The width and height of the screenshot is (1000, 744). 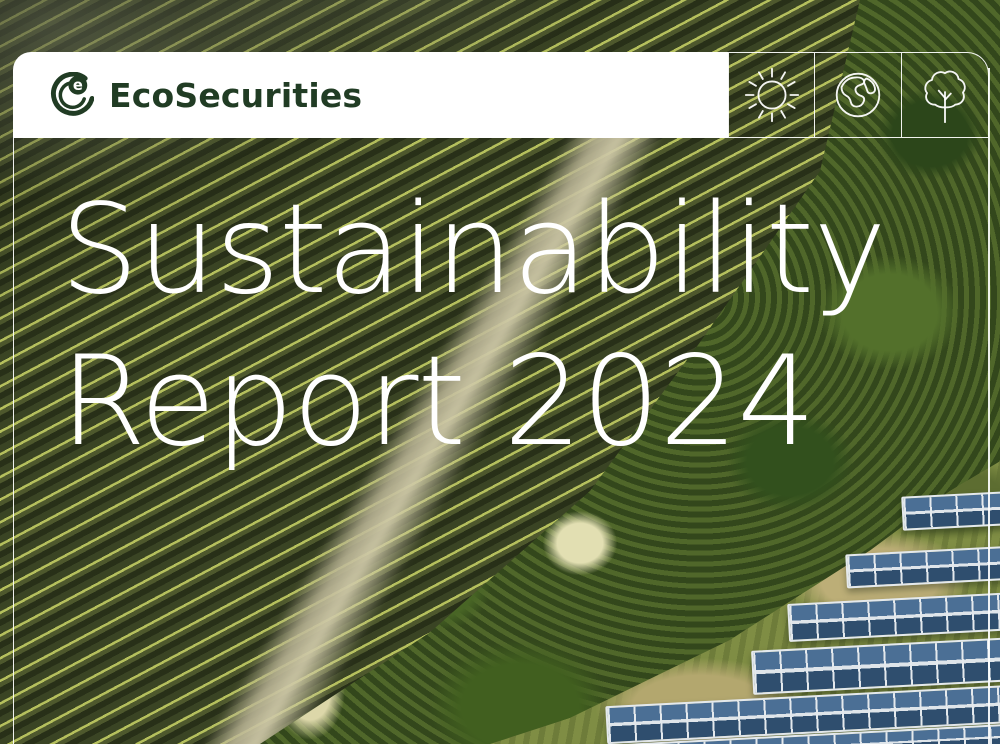 I want to click on sun-icon-cell, so click(x=771, y=95).